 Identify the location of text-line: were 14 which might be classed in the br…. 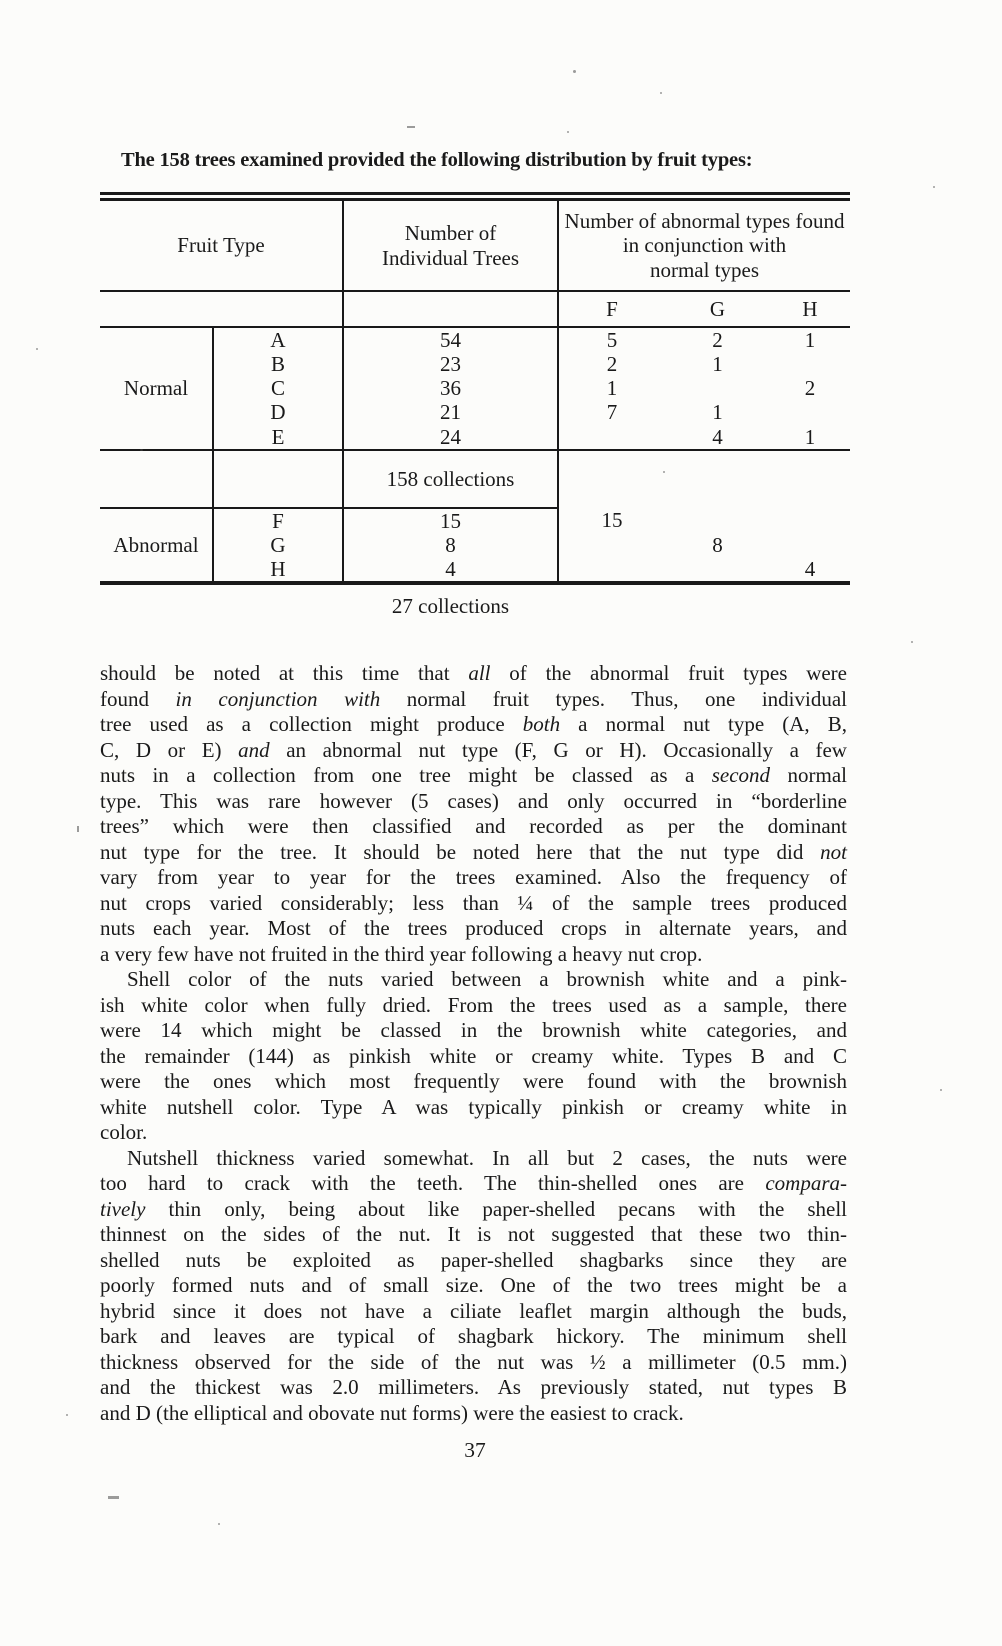
(473, 1030).